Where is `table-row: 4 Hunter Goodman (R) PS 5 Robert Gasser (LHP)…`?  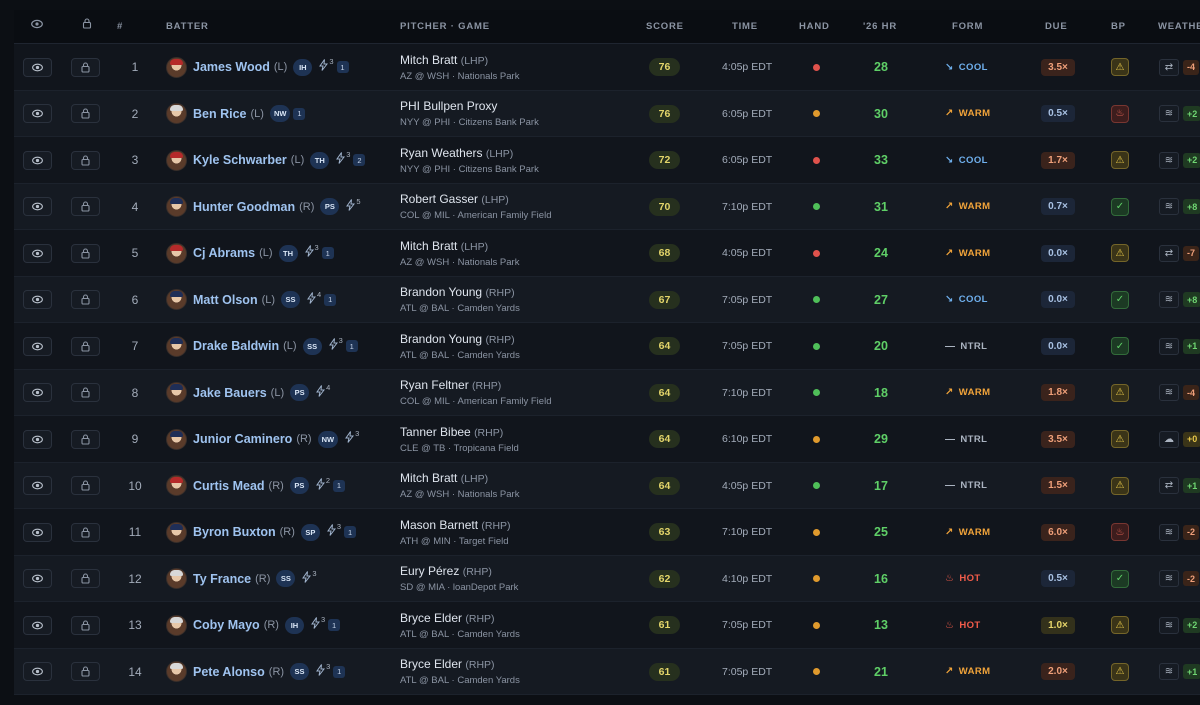 table-row: 4 Hunter Goodman (R) PS 5 Robert Gasser (LHP)… is located at coordinates (607, 206).